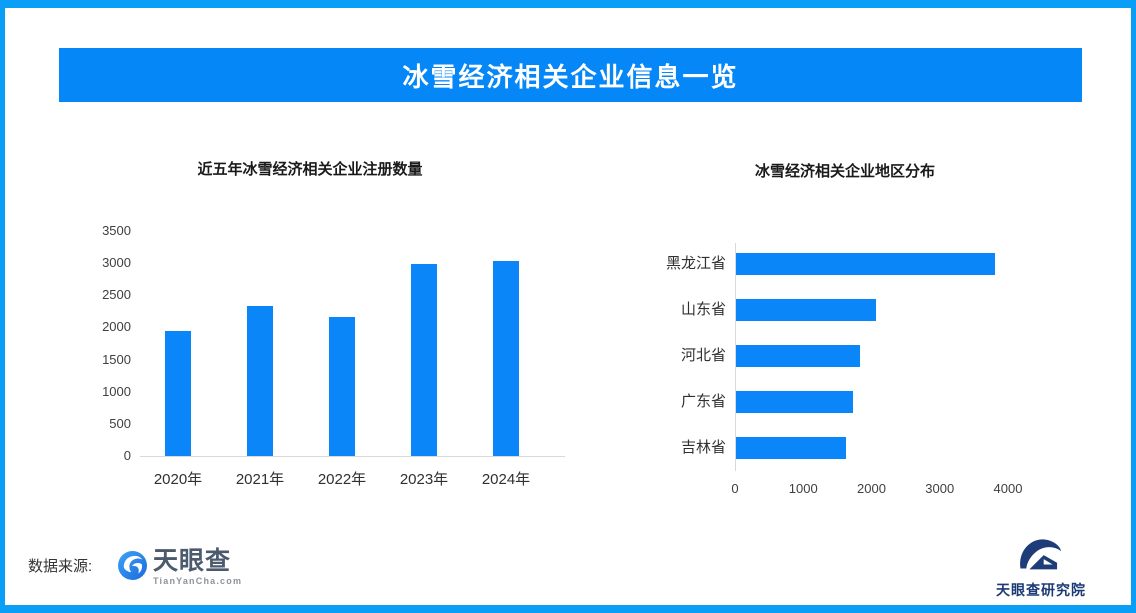  I want to click on y-axis-tick-label: 500, so click(120, 423).